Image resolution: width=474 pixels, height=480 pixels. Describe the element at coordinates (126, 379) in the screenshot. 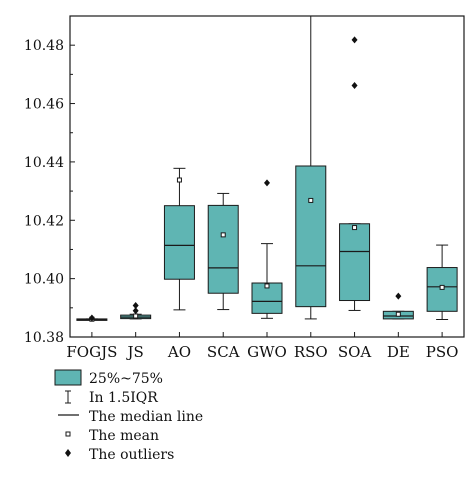

I see `legend-box-label: 25%~75%` at that location.